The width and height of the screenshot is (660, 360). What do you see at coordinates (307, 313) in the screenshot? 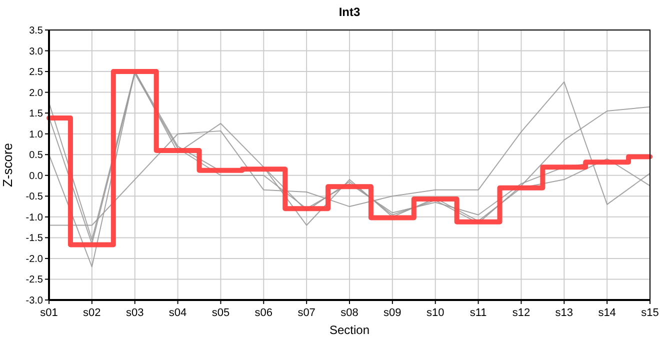
I see `x-tick-label: s07` at bounding box center [307, 313].